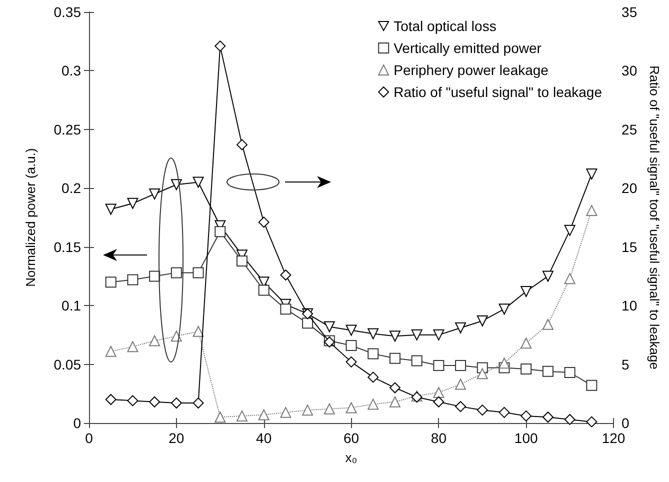 This screenshot has width=669, height=482. I want to click on y2-axis-title: Ratio of "useful signal" toof "useful signal" to leakage, so click(654, 218).